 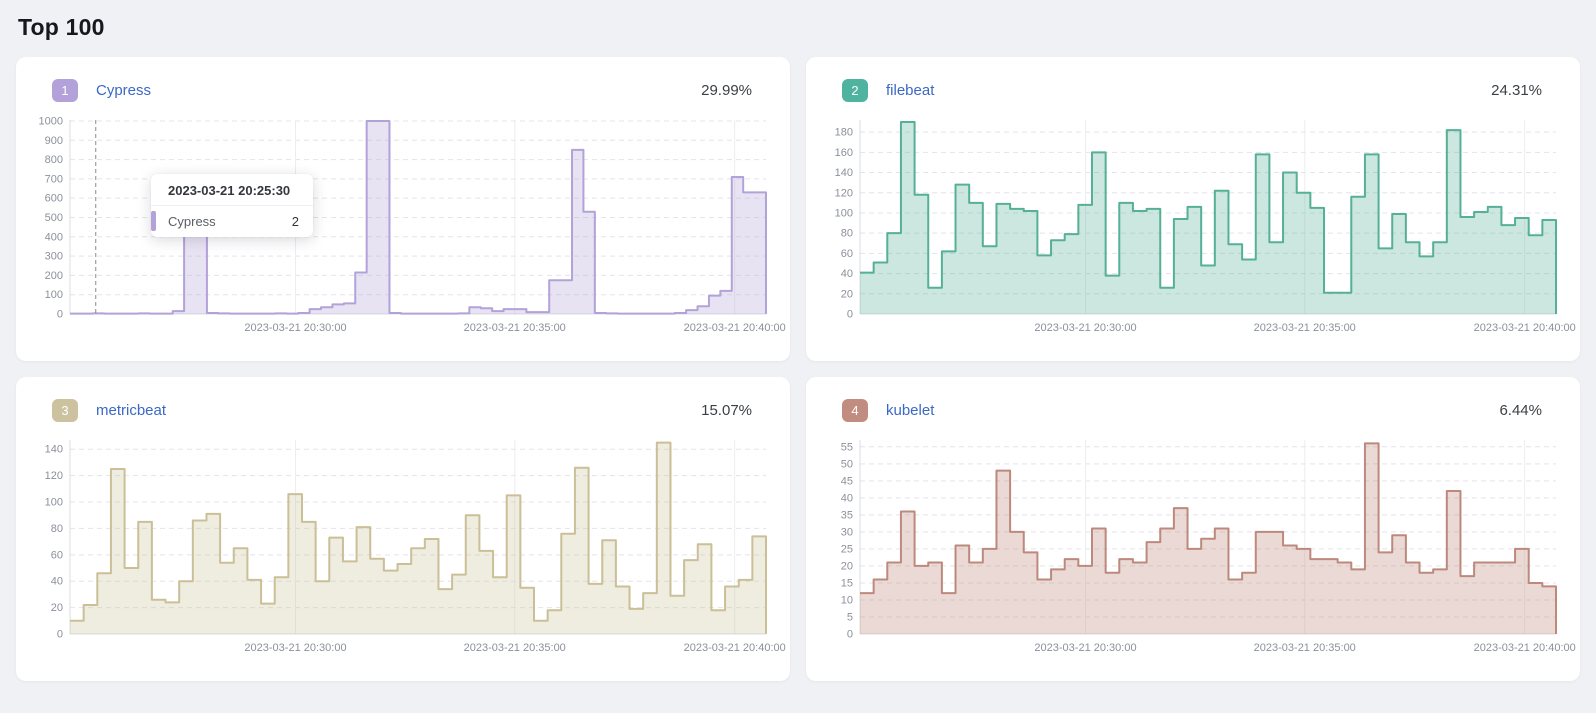 I want to click on y-axis-tick-label: 160, so click(x=844, y=153).